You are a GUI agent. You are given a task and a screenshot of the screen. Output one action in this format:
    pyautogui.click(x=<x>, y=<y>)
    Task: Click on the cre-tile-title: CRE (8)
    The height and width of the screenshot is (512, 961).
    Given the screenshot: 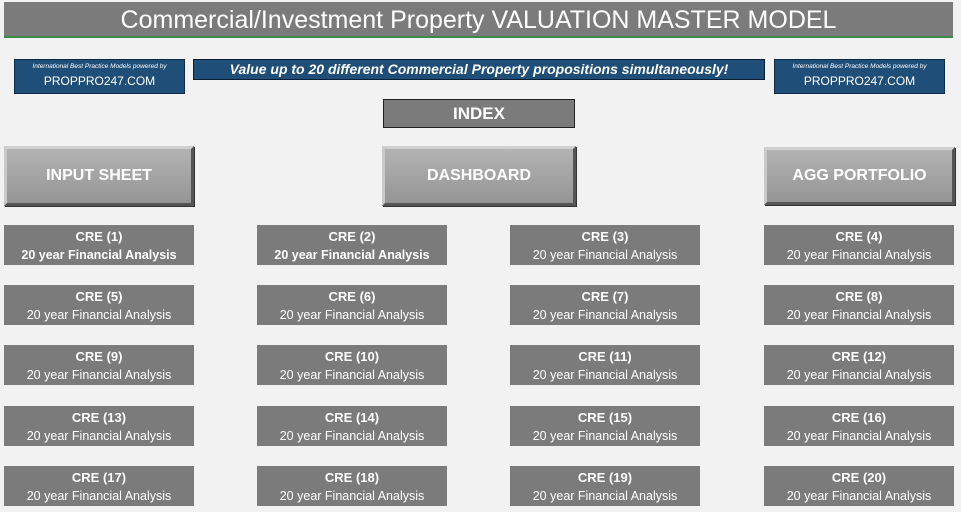 What is the action you would take?
    pyautogui.click(x=859, y=296)
    